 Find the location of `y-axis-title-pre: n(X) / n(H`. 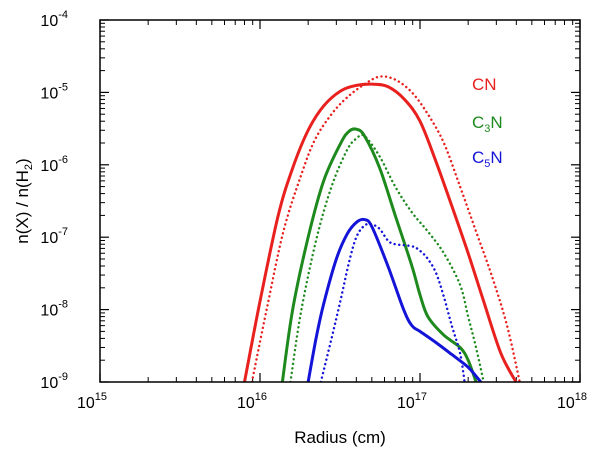

y-axis-title-pre: n(X) / n(H is located at coordinates (22, 207).